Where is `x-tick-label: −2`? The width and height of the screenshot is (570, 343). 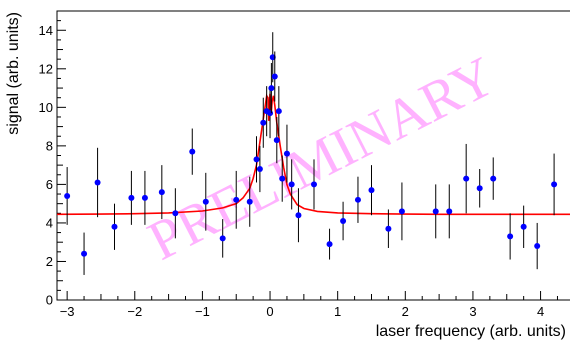 x-tick-label: −2 is located at coordinates (134, 311).